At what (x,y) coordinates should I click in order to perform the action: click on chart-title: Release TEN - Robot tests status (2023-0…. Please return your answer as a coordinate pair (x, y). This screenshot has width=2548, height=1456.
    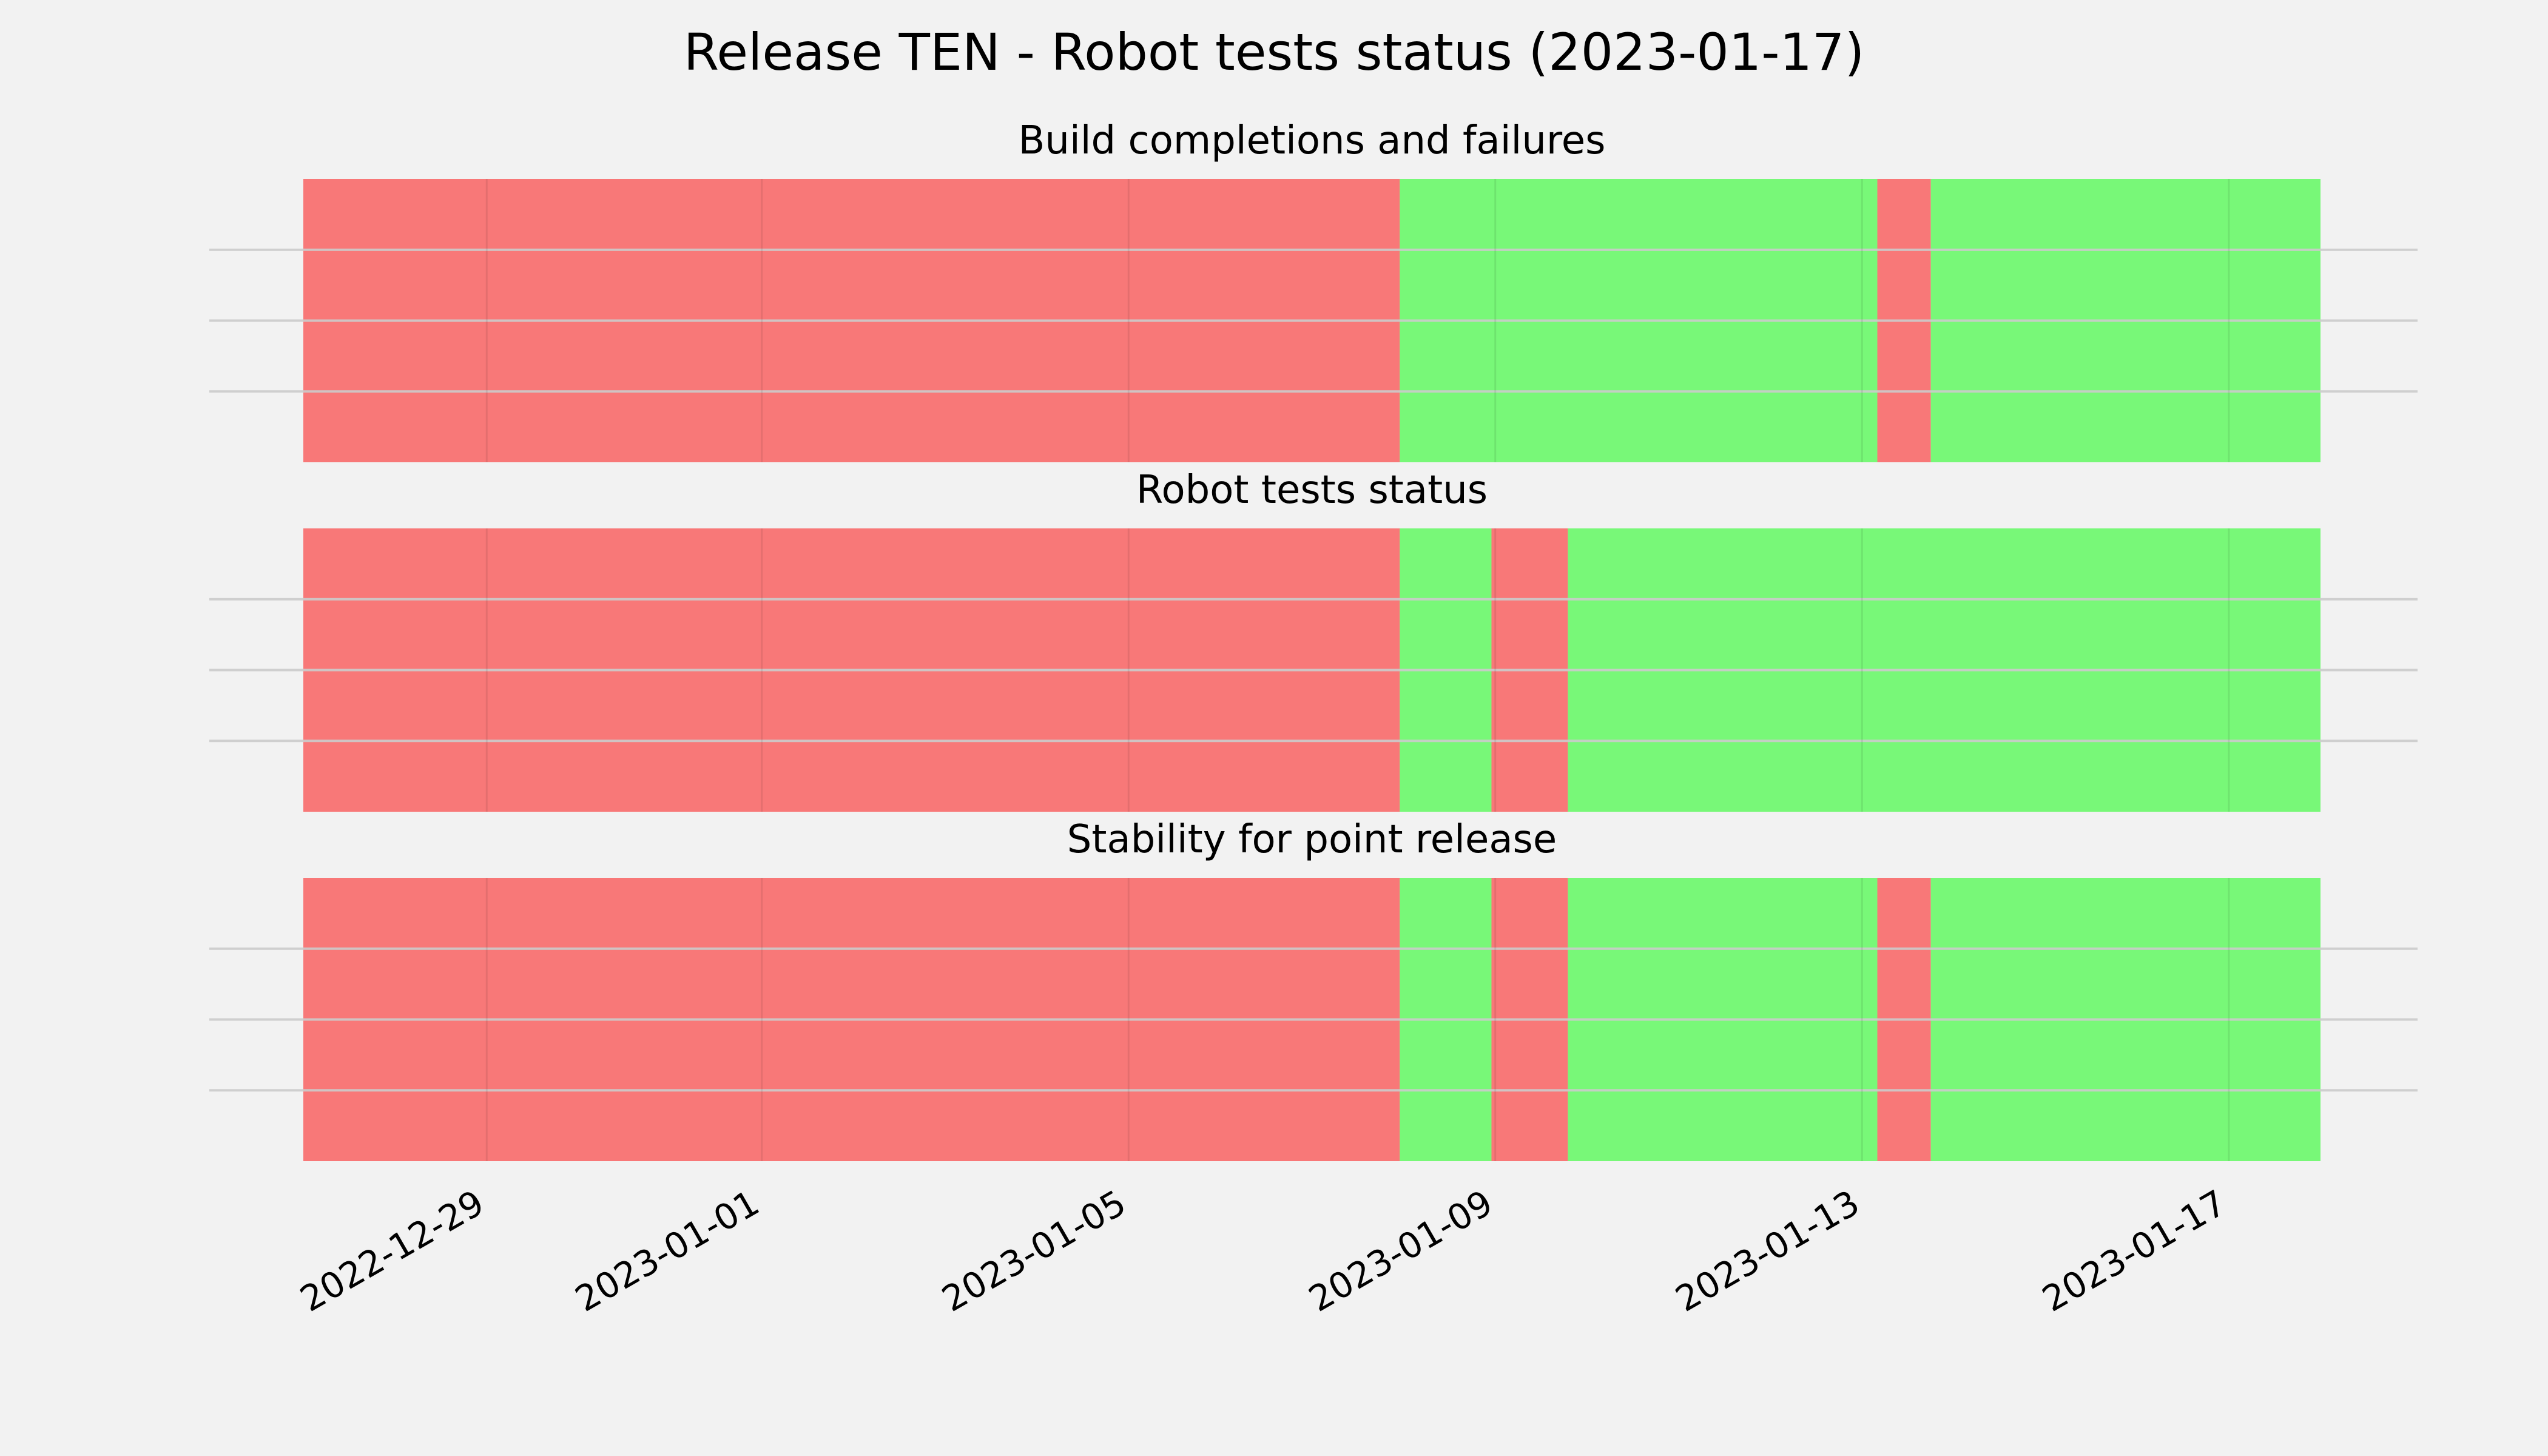
    Looking at the image, I should click on (1274, 52).